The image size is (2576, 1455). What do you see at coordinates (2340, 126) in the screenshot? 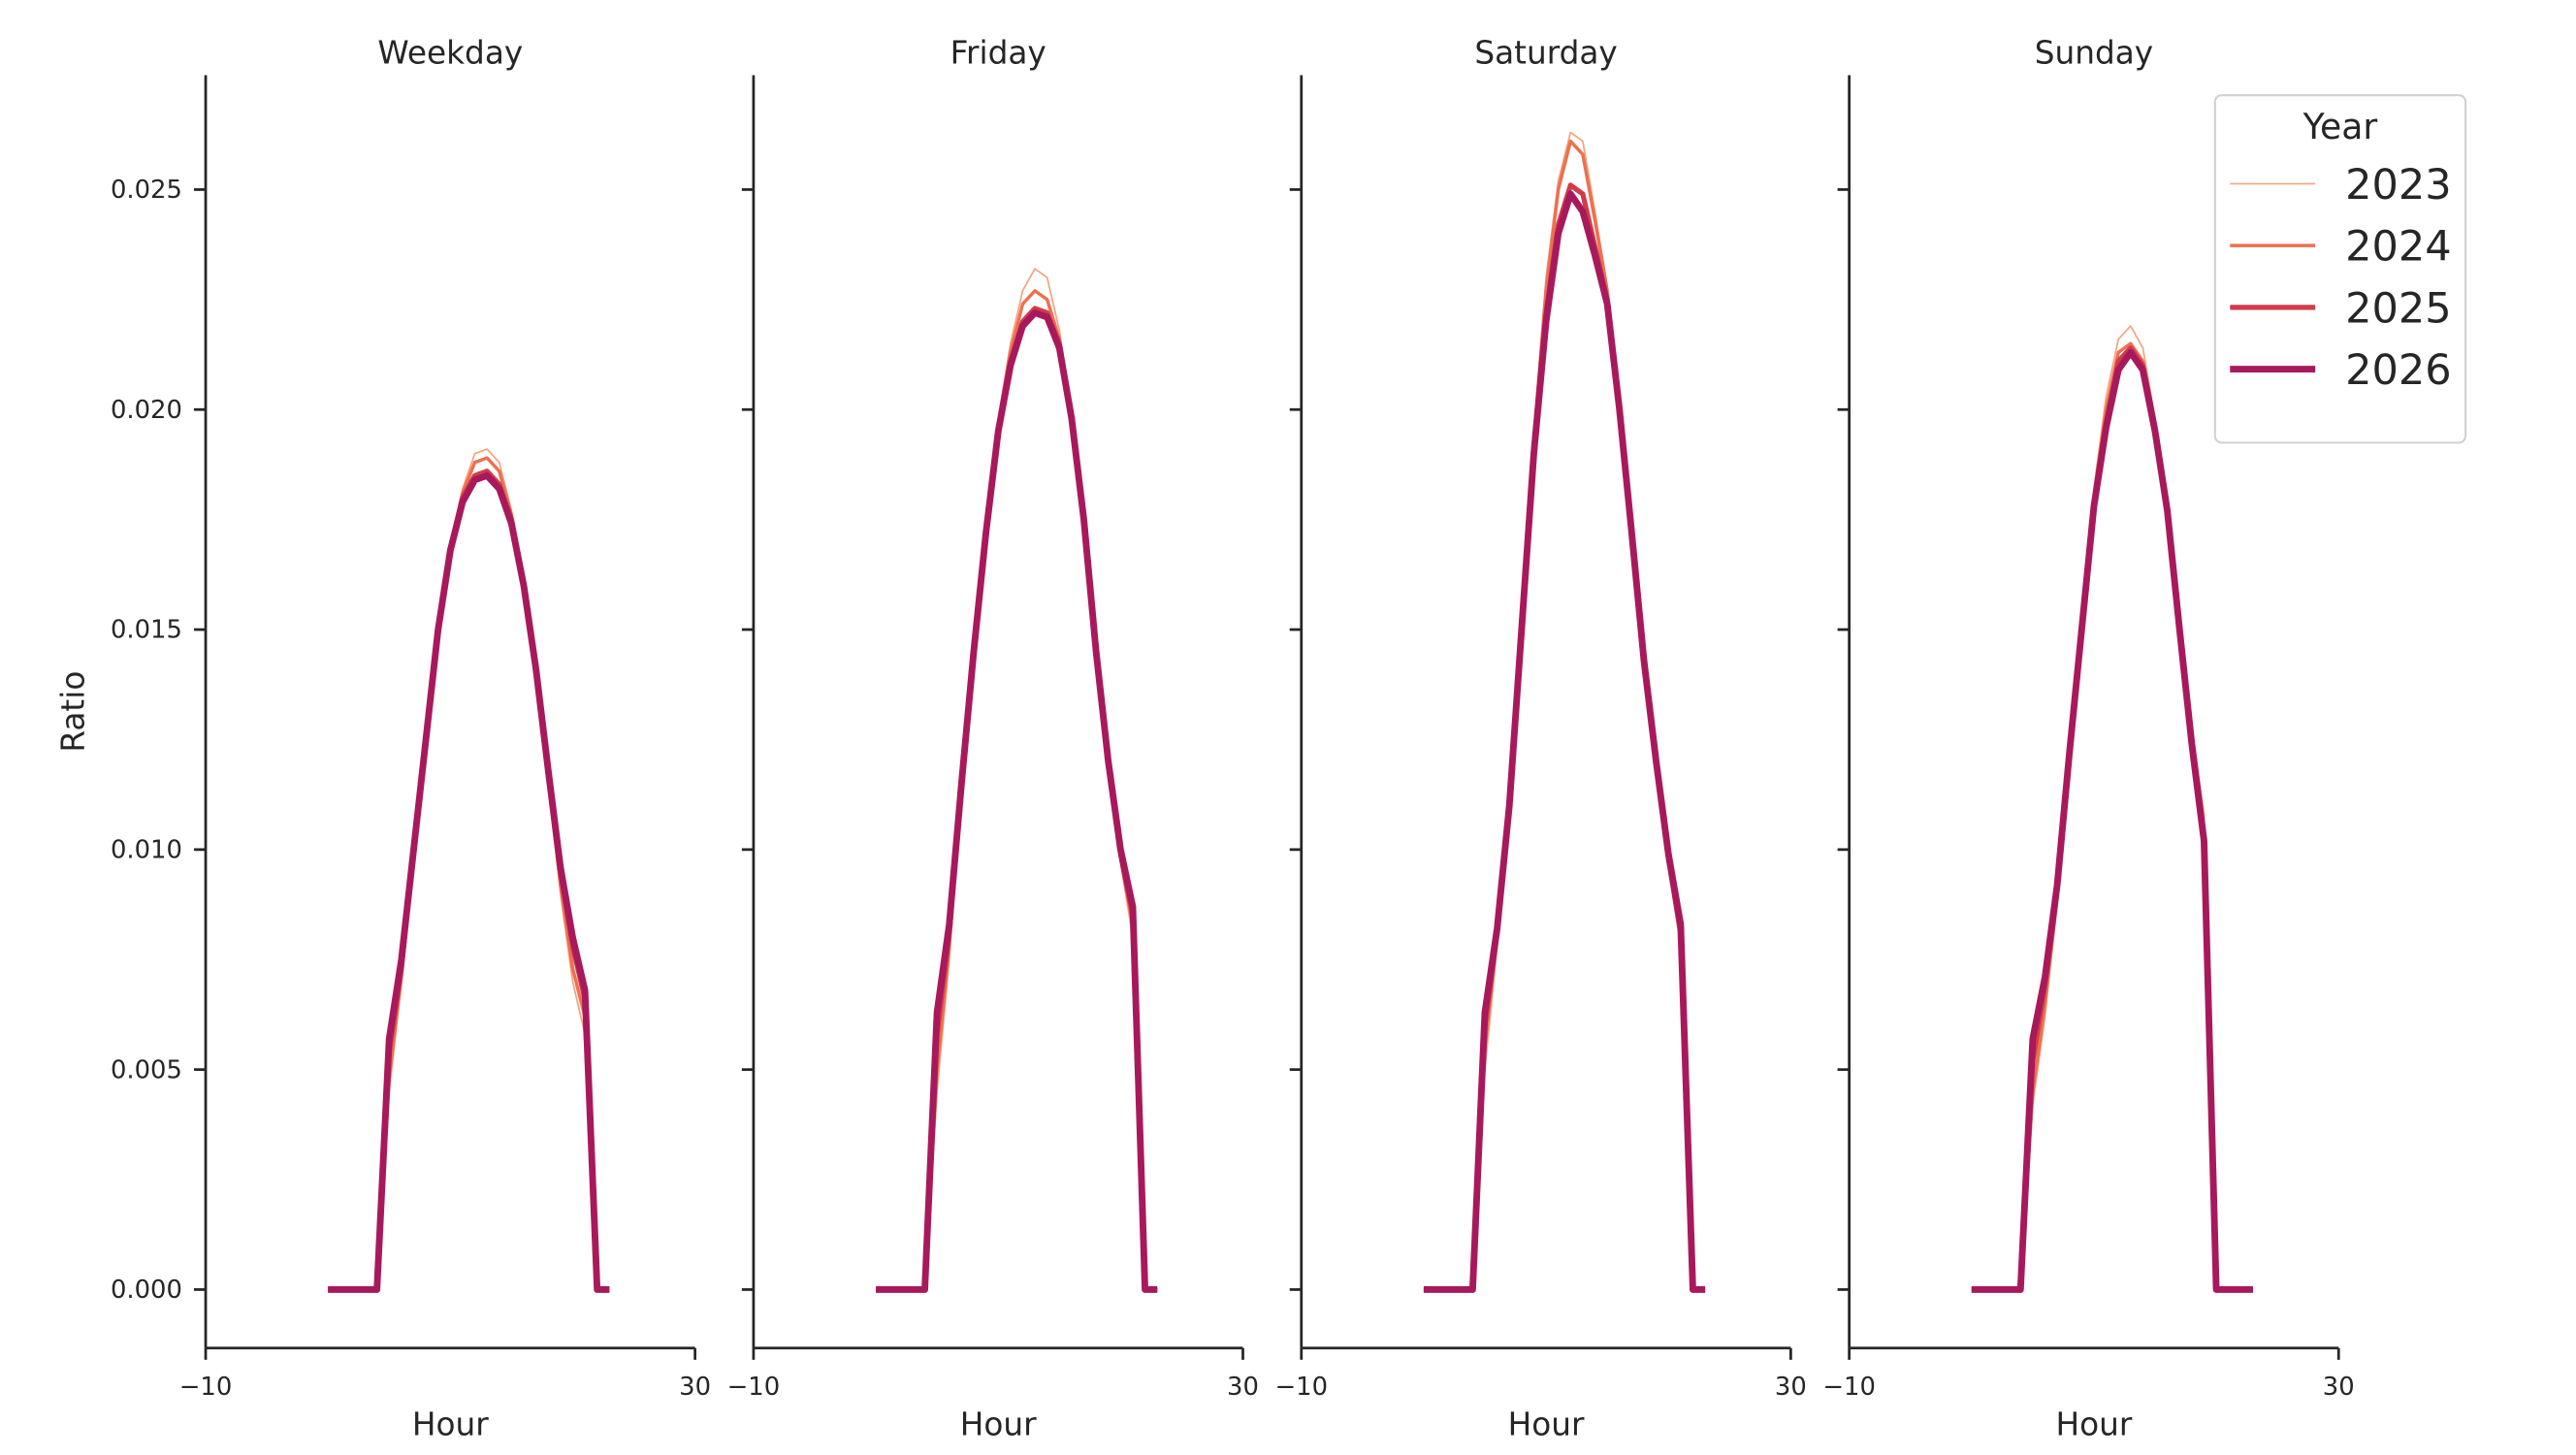
I see `legend-title: Year` at bounding box center [2340, 126].